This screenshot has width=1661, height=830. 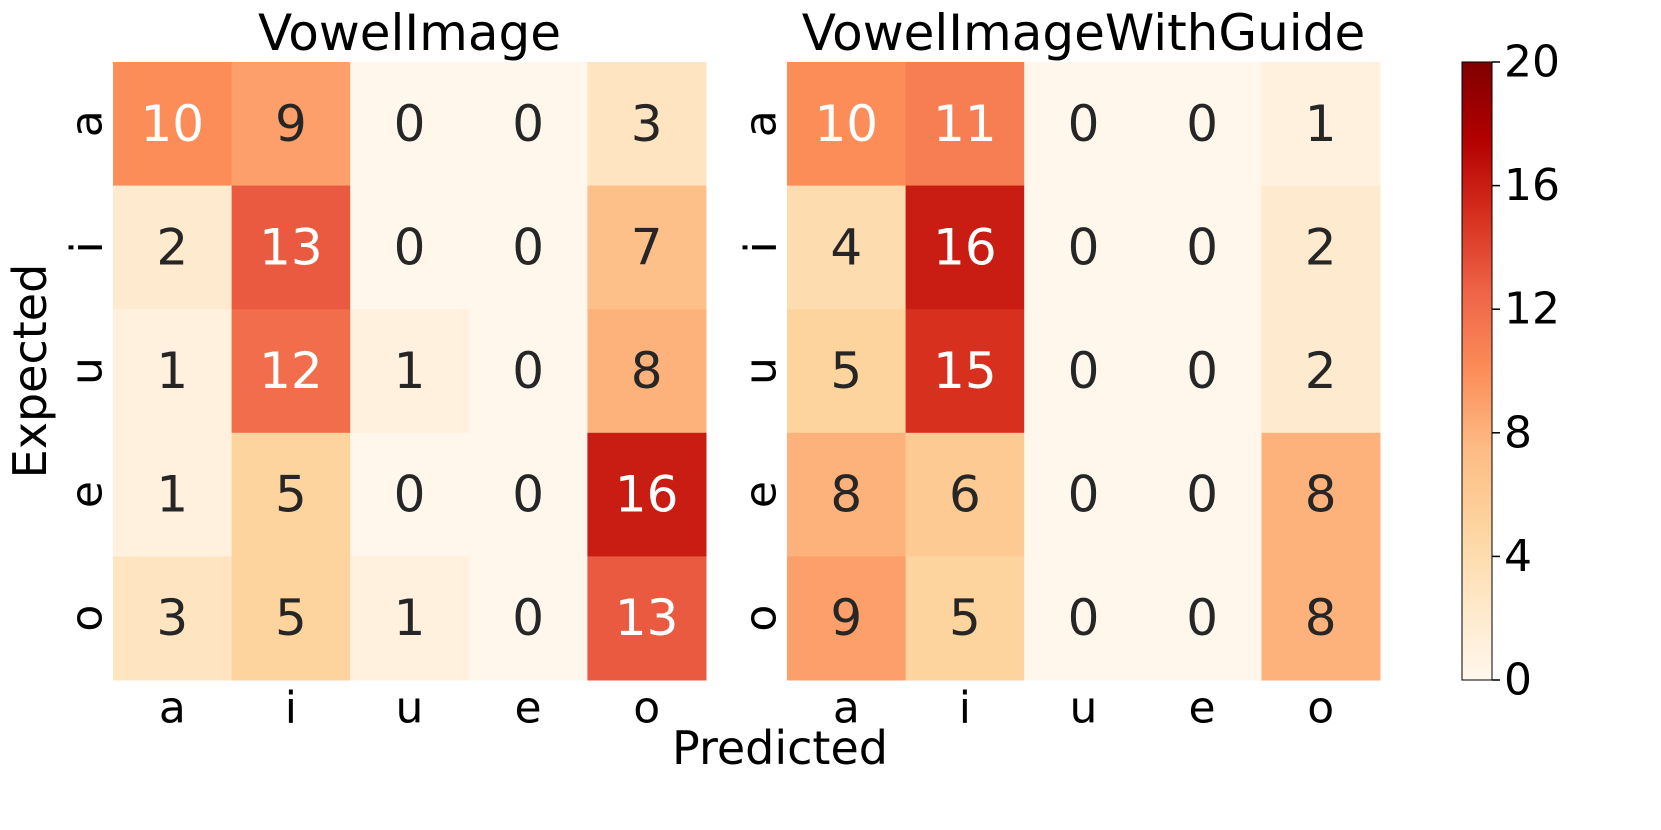 I want to click on cell-label: 6, so click(x=965, y=495).